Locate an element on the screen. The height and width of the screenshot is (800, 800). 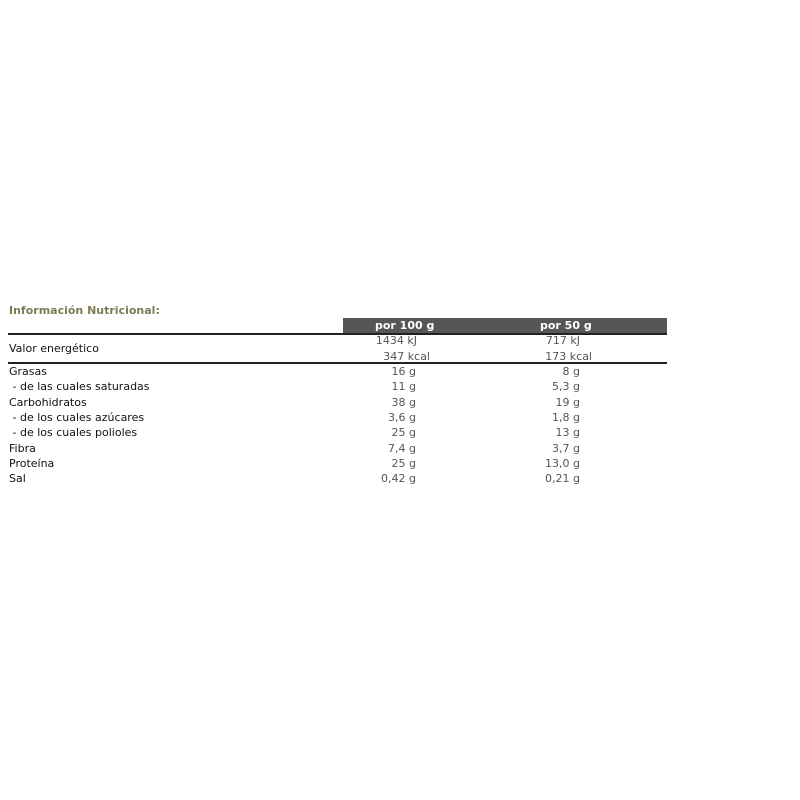
energy-label: Valor energético is located at coordinates (54, 348).